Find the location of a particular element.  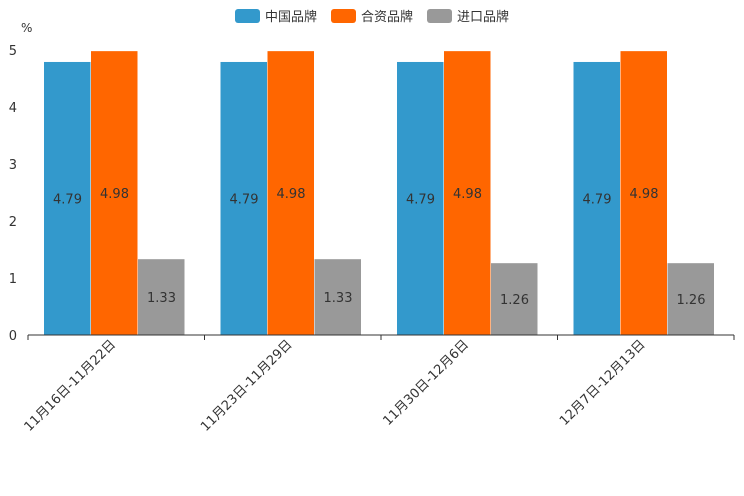

legend-item-imported-brand: 进口品牌 is located at coordinates (468, 15).